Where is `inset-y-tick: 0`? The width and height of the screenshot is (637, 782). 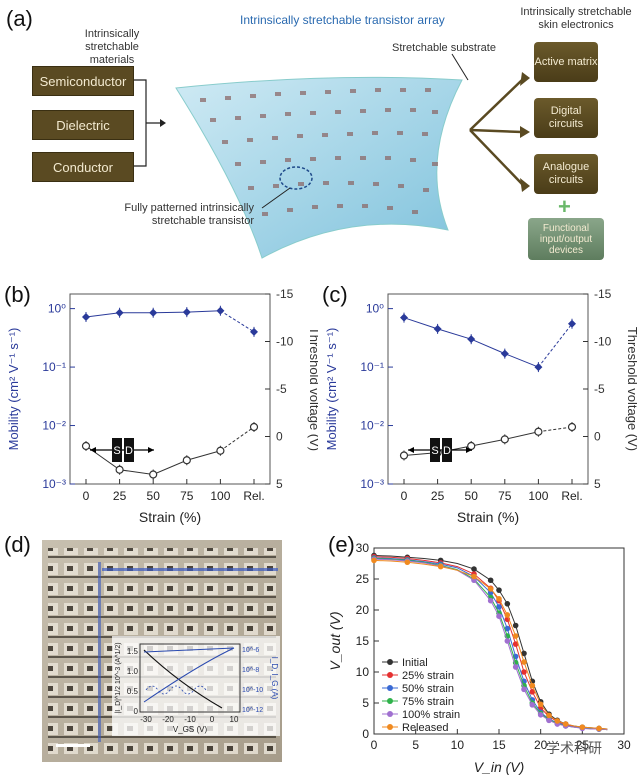
inset-y-tick: 0 is located at coordinates (136, 711).